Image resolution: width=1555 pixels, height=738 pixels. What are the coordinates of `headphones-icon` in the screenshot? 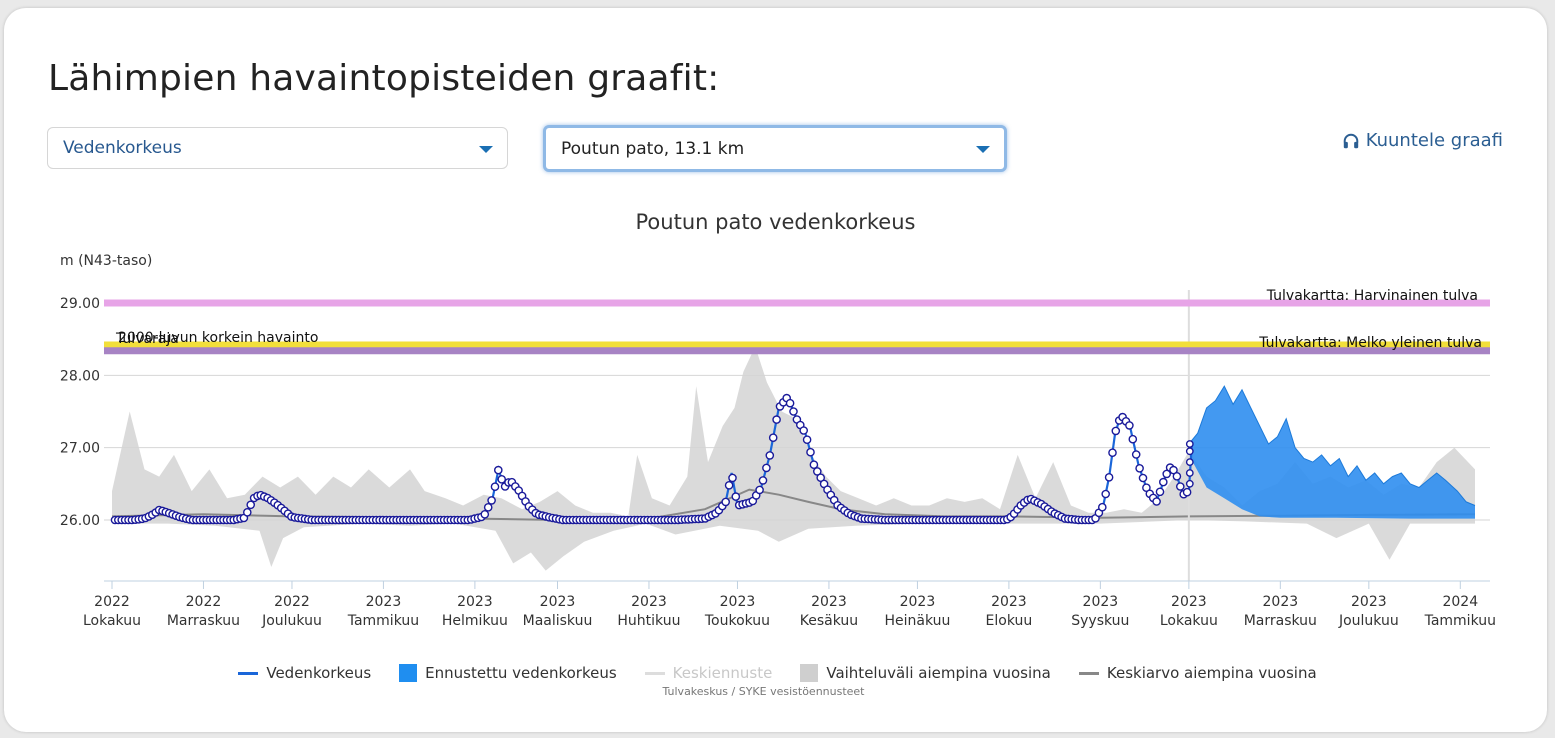 It's located at (1350, 140).